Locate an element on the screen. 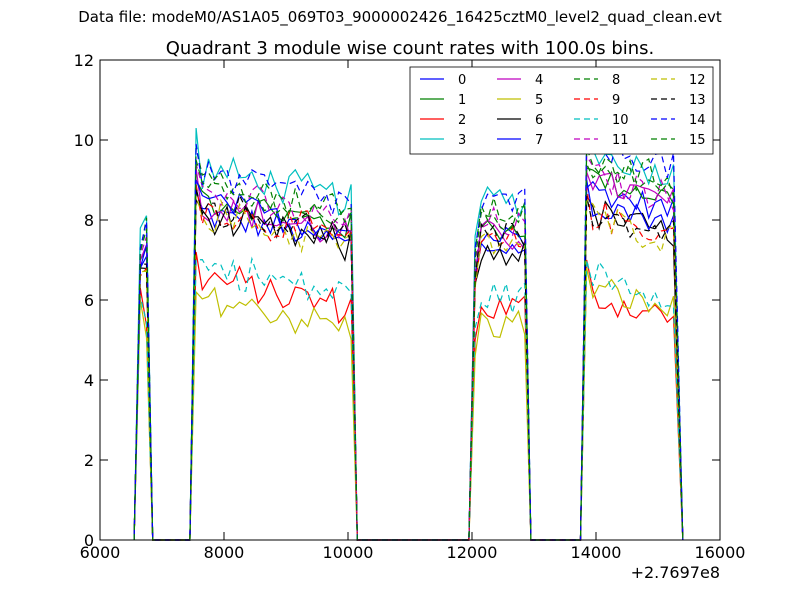  x-tick-label: 8000 is located at coordinates (224, 552).